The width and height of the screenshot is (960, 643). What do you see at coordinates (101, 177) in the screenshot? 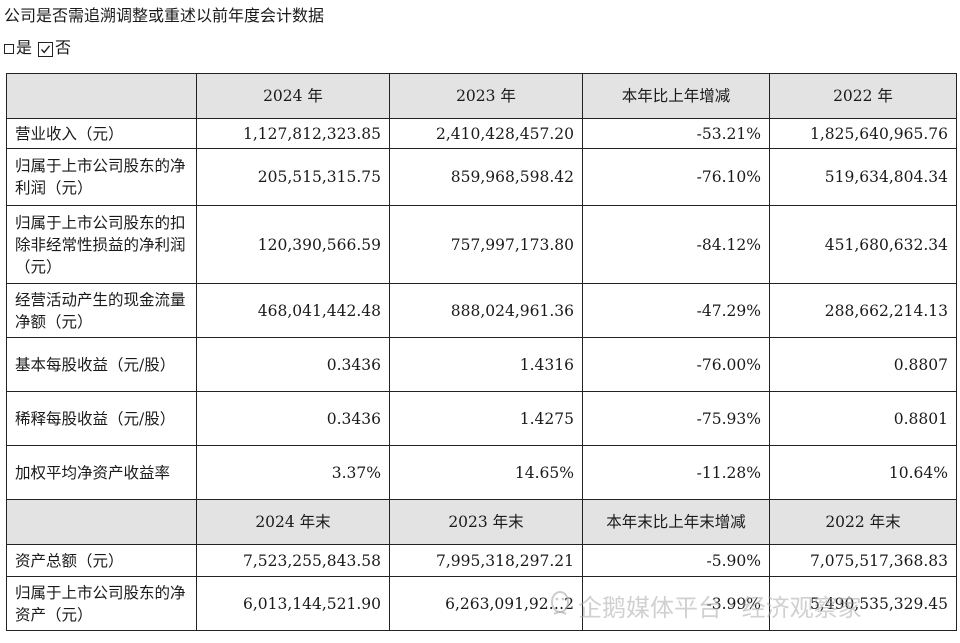
I see `row-label: 归属于上市公司股东的净利润（元）` at bounding box center [101, 177].